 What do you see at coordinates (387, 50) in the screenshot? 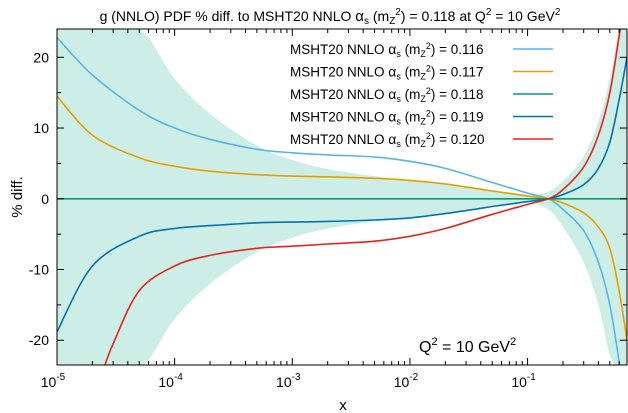
I see `legend-label-0: MSHT20 NNLO αs (mZ2) = 0.116` at bounding box center [387, 50].